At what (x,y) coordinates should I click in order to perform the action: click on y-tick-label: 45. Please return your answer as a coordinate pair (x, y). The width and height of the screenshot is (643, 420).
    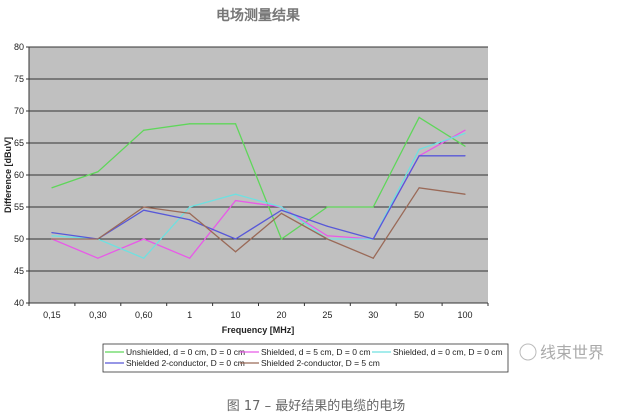
    Looking at the image, I should click on (19, 271).